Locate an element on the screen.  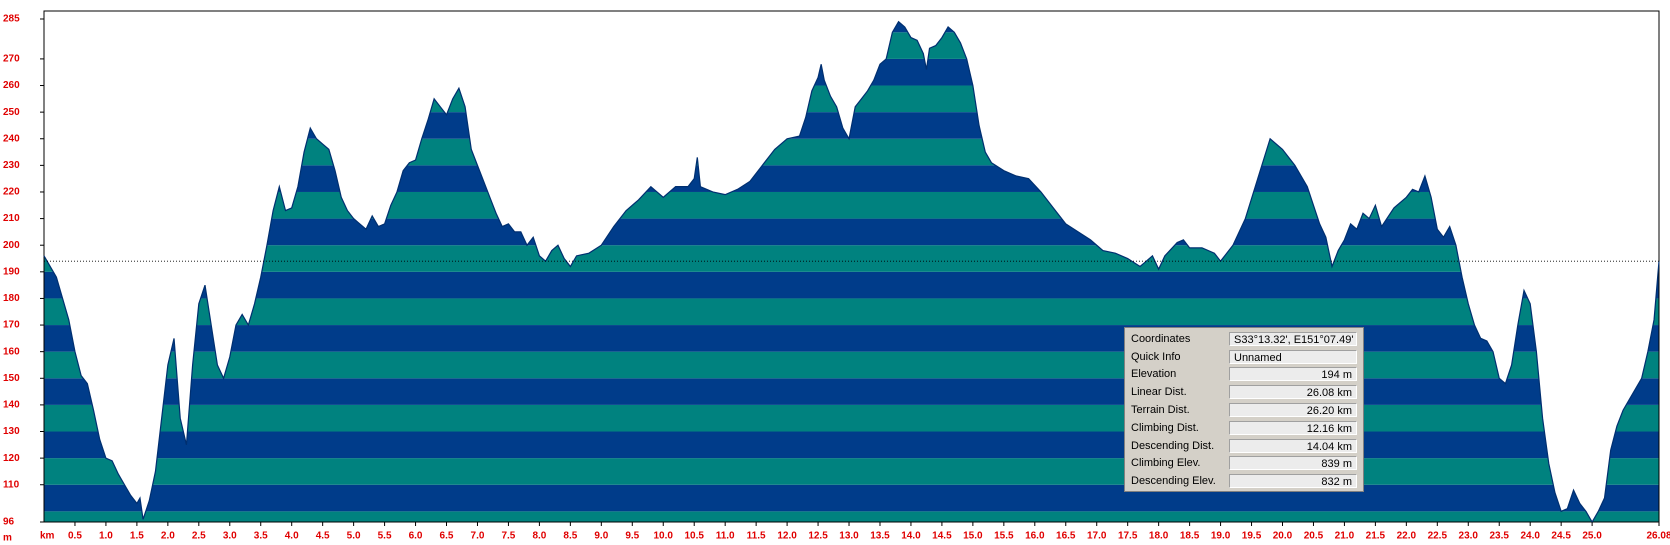
y-tick-label: 180 is located at coordinates (11, 298).